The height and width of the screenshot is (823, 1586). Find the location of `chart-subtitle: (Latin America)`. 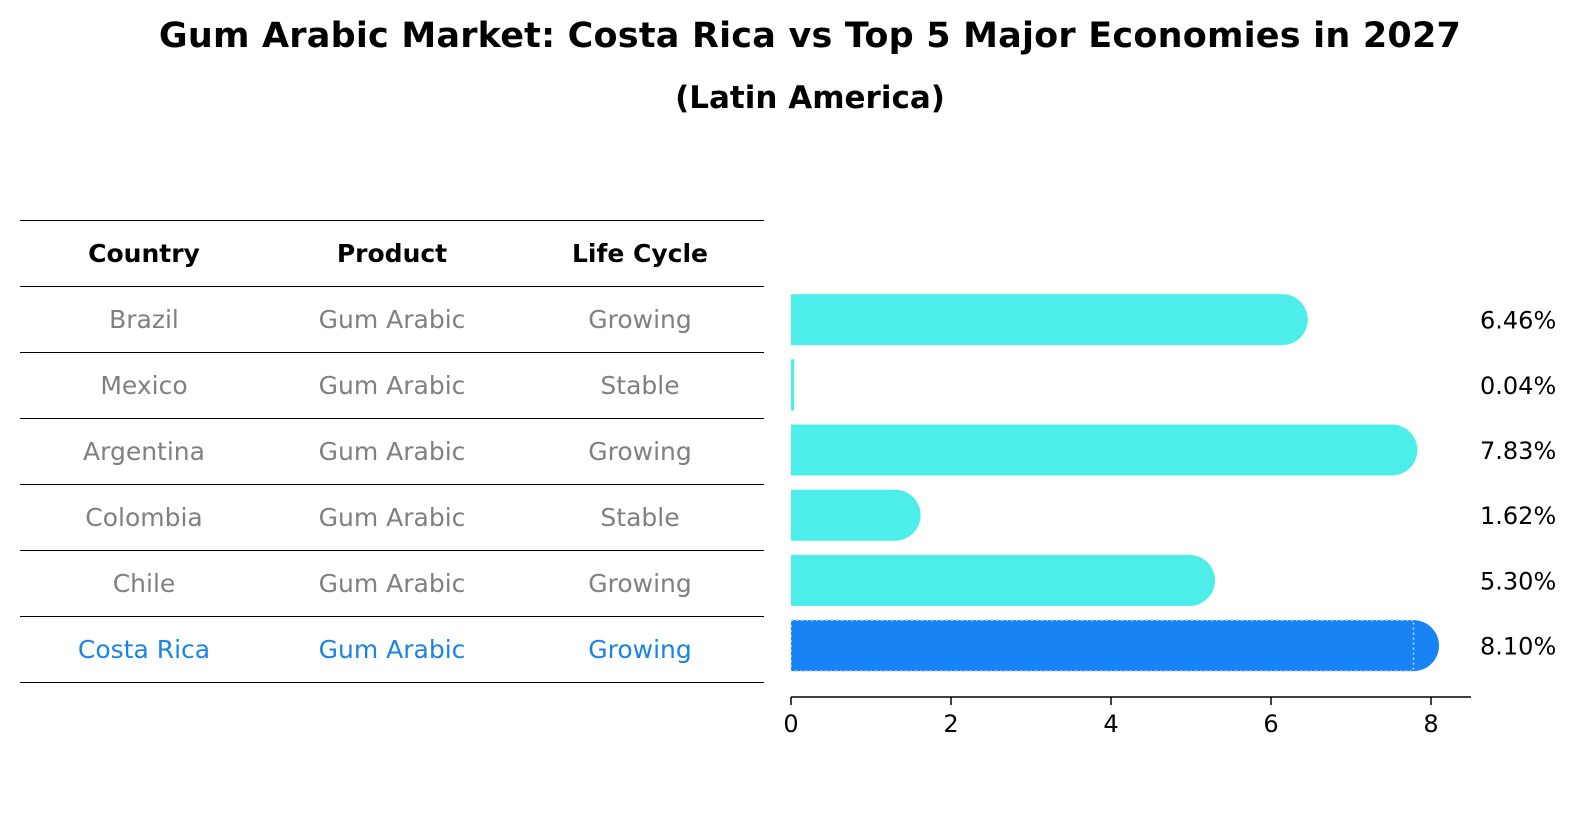

chart-subtitle: (Latin America) is located at coordinates (810, 98).